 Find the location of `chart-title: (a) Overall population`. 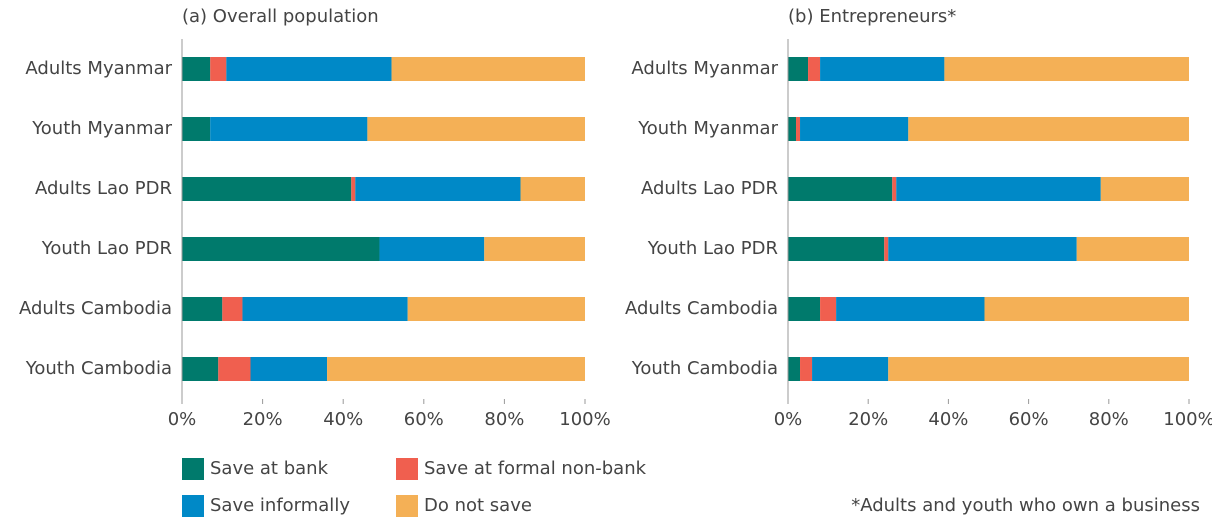

chart-title: (a) Overall population is located at coordinates (280, 16).